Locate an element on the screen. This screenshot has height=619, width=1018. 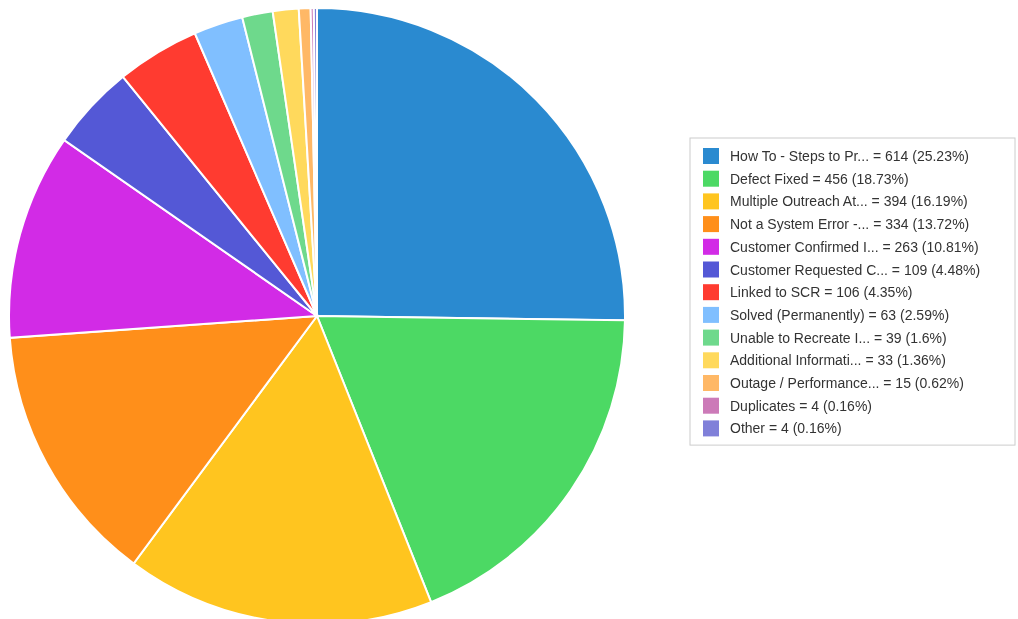
legend-label: Defect Fixed = 456 (18.73%) is located at coordinates (819, 178).